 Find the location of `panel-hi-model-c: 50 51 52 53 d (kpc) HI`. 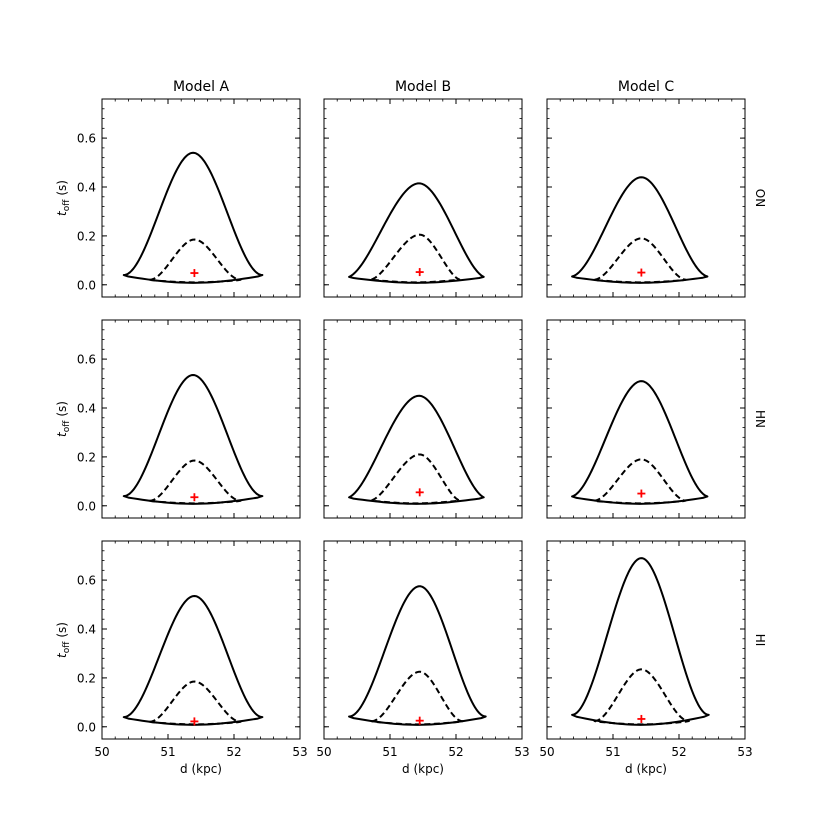

panel-hi-model-c: 50 51 52 53 d (kpc) HI is located at coordinates (653, 658).